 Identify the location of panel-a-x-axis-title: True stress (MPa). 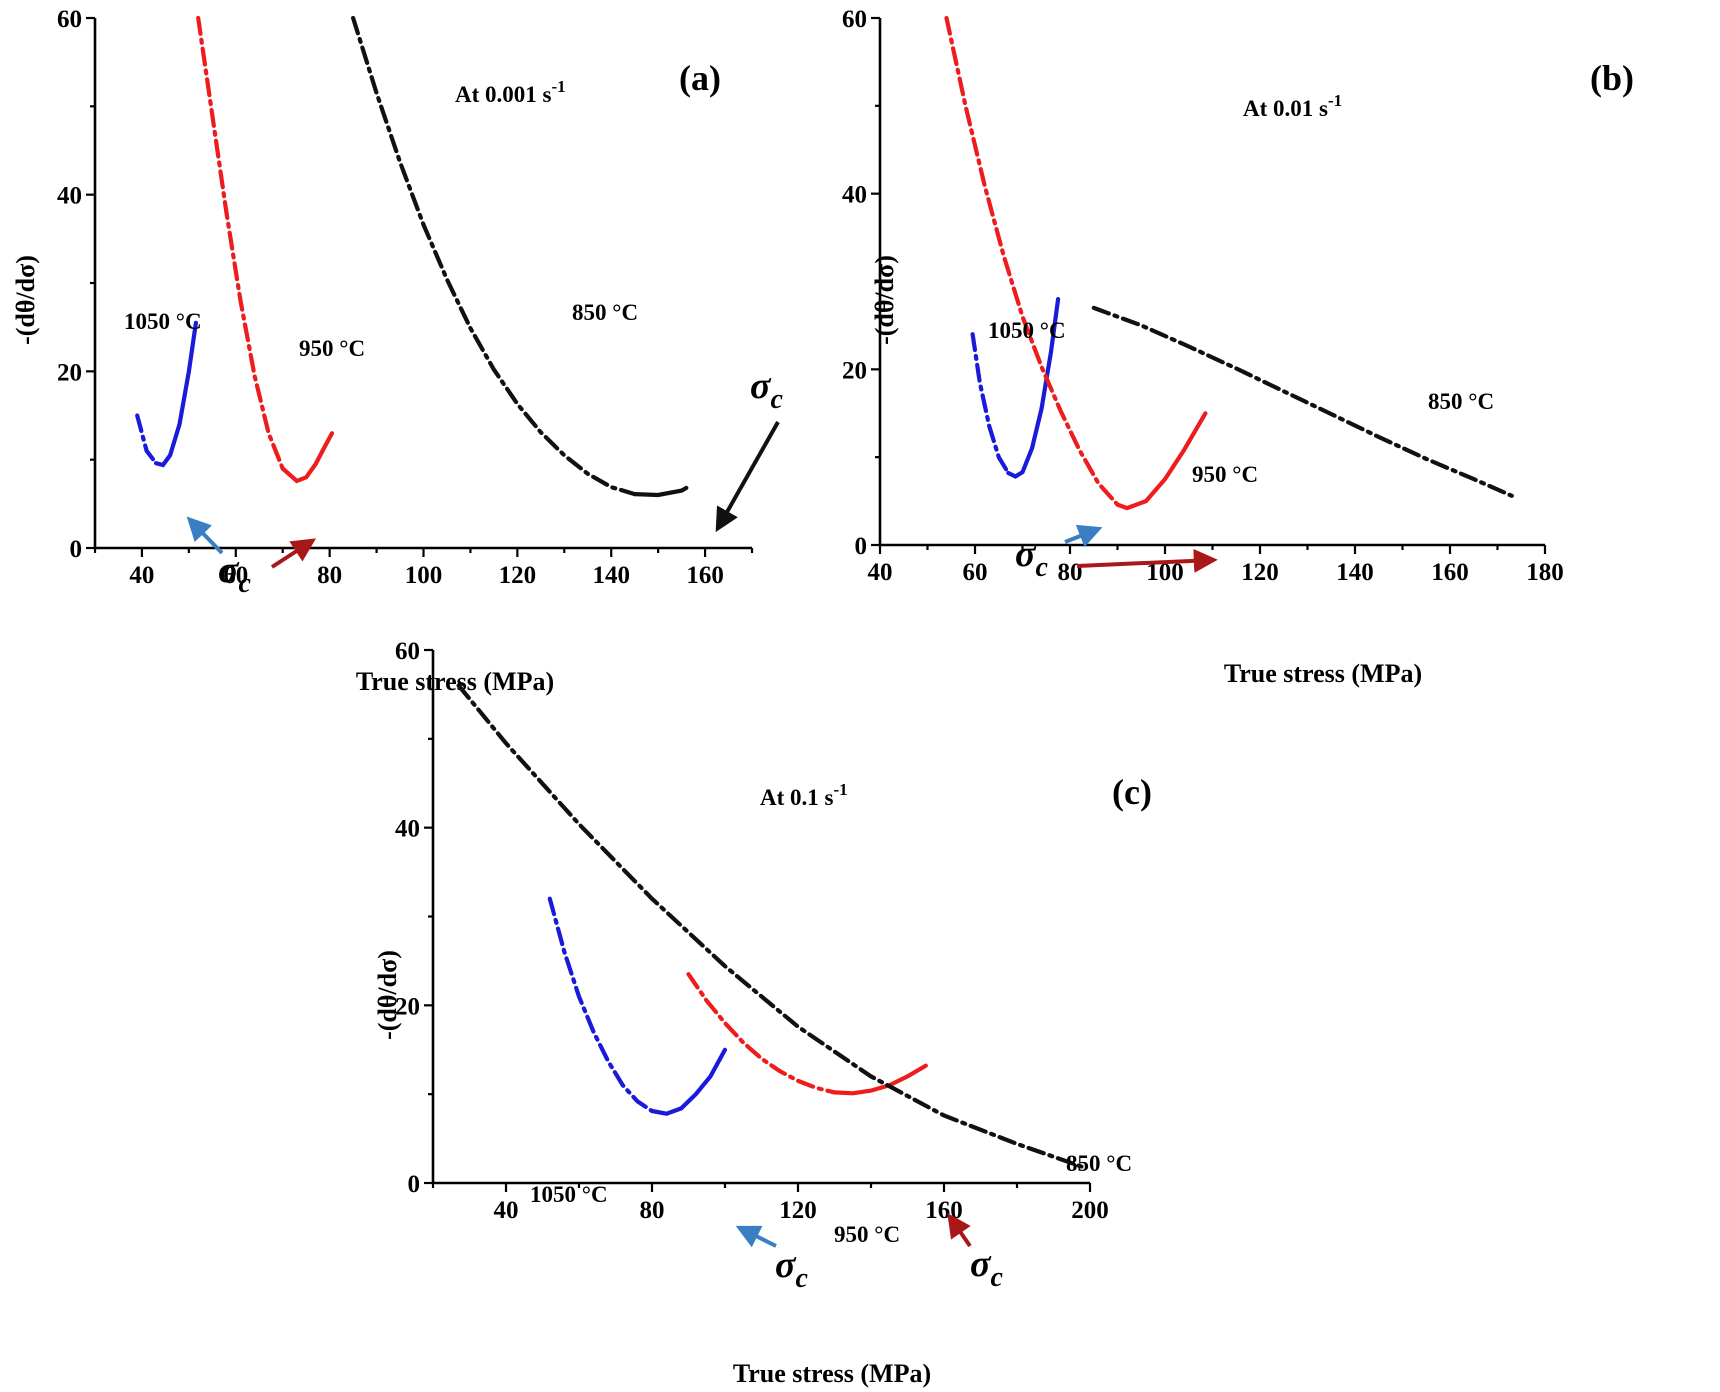
(455, 681).